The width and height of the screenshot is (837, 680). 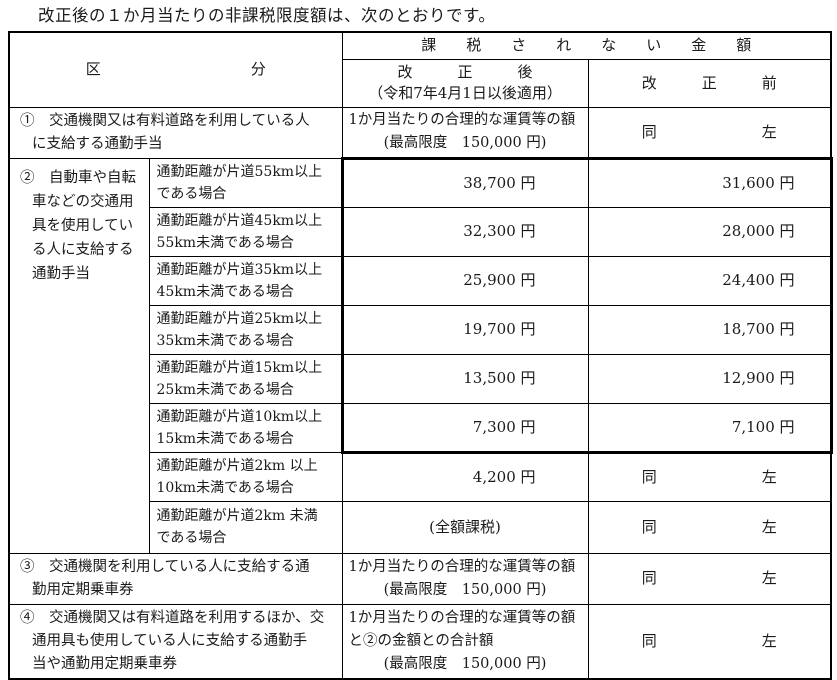 I want to click on row2-old-amount-cell-5: 7,100 円, so click(x=710, y=428).